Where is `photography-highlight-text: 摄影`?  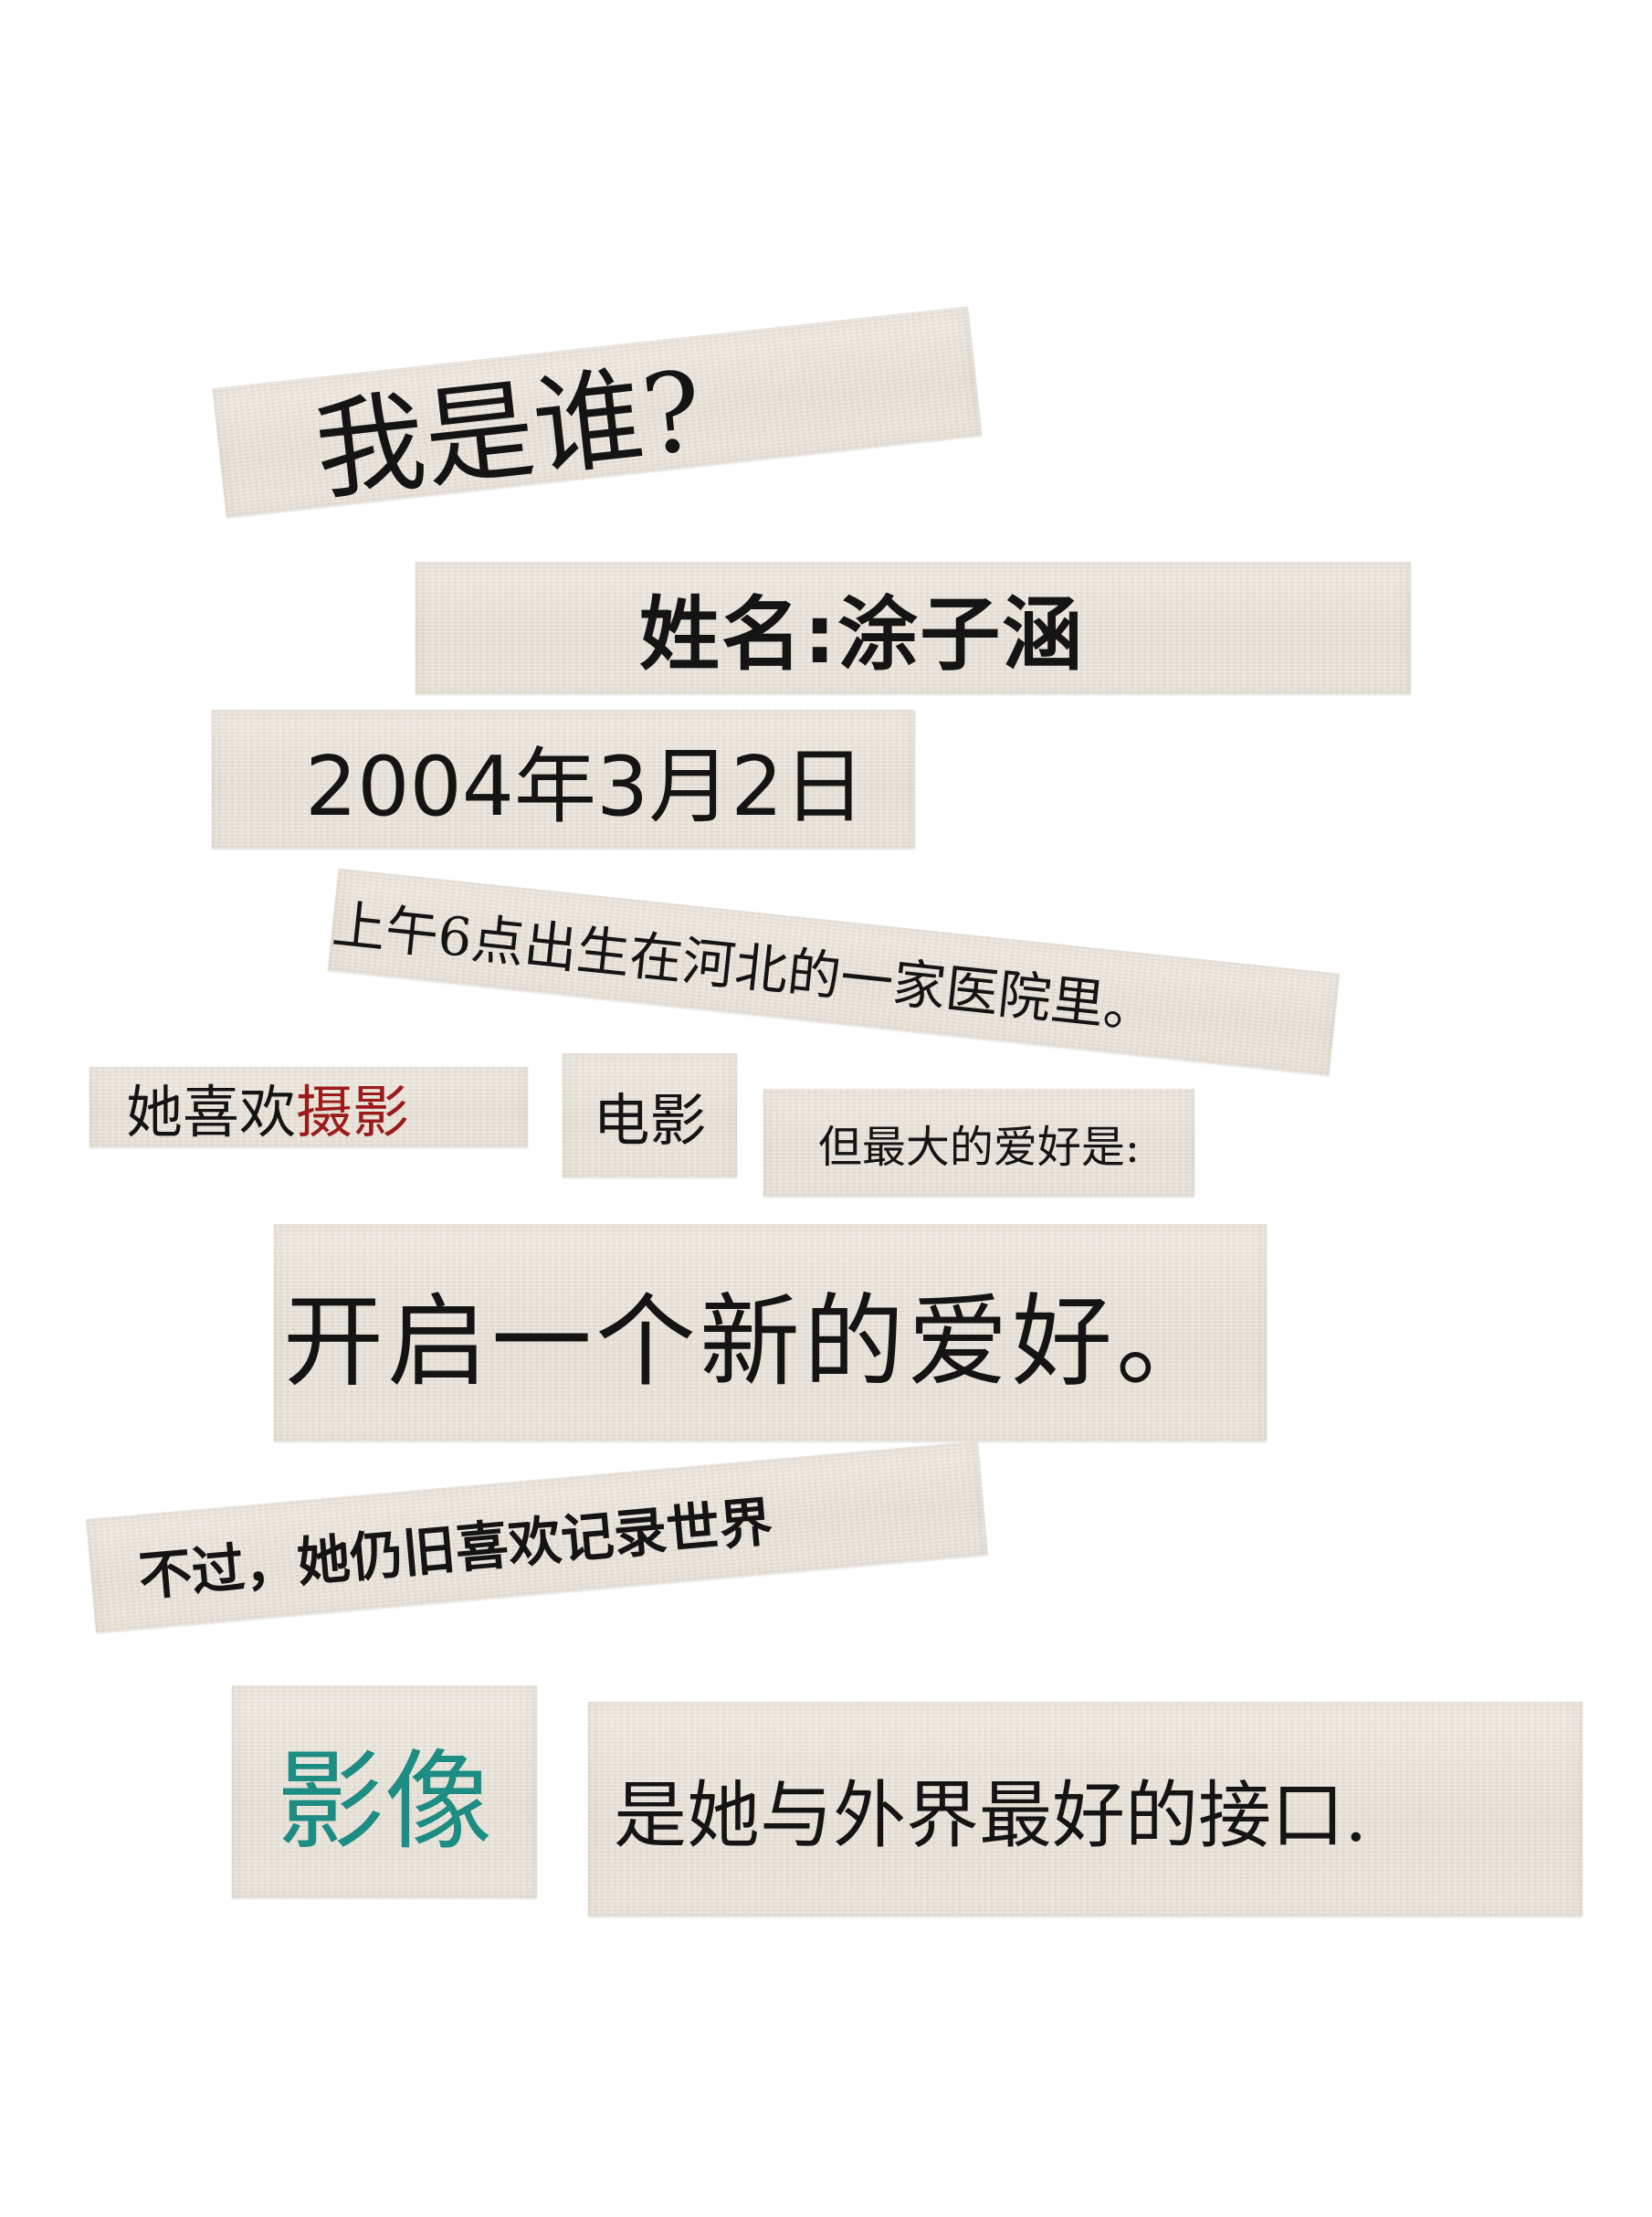
photography-highlight-text: 摄影 is located at coordinates (353, 1112).